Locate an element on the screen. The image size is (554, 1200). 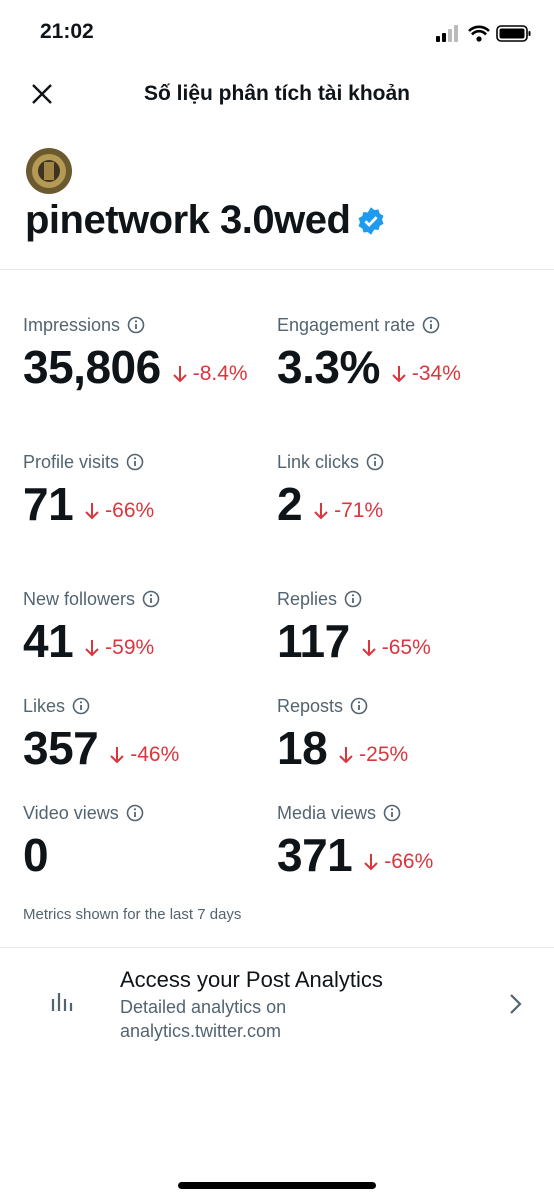
promo-subtitle: analytics.twitter.com is located at coordinates (201, 1031).